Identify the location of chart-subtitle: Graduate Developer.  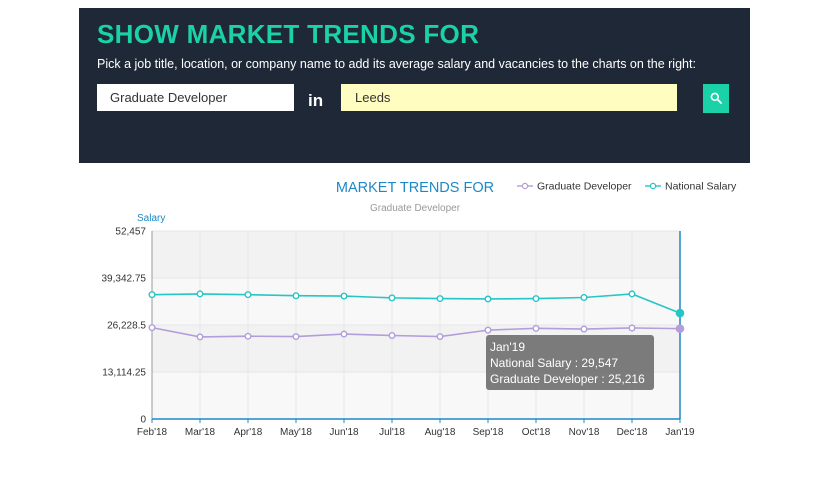
(415, 208).